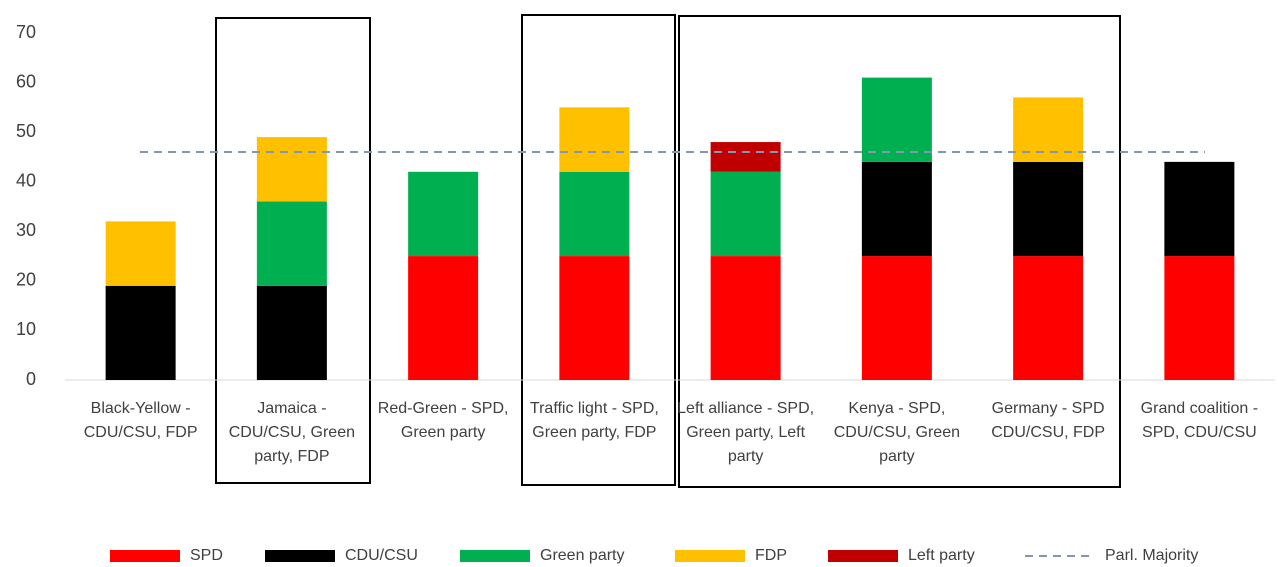  I want to click on x-tick-label: Germany - SPD CDU/CSU, FDP, so click(1048, 420).